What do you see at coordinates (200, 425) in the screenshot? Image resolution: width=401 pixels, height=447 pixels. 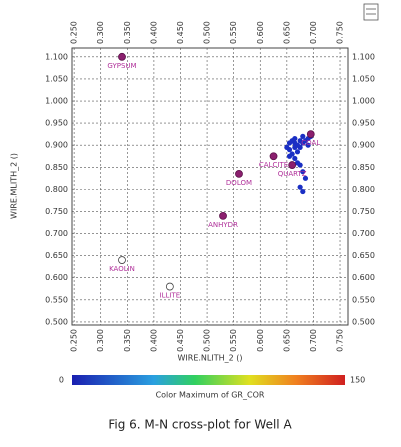 I see `caption: Fig 6. M-N cross-plot for Well A` at bounding box center [200, 425].